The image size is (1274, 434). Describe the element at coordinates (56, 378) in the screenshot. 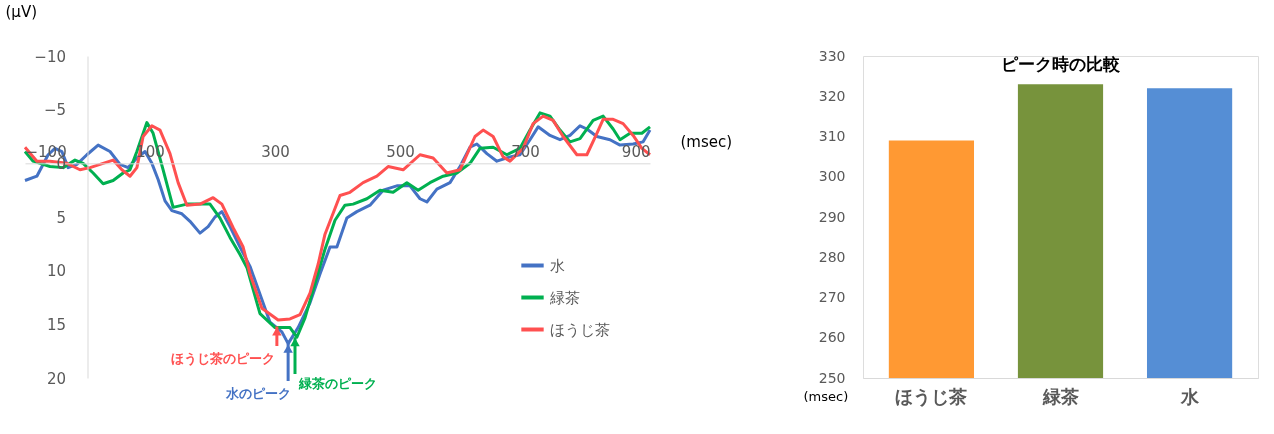

I see `y-tick-label: 20` at that location.